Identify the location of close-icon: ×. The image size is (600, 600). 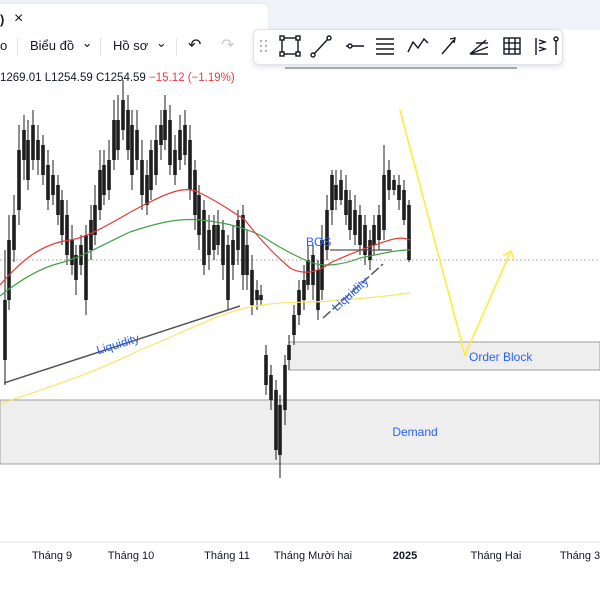
(19, 18).